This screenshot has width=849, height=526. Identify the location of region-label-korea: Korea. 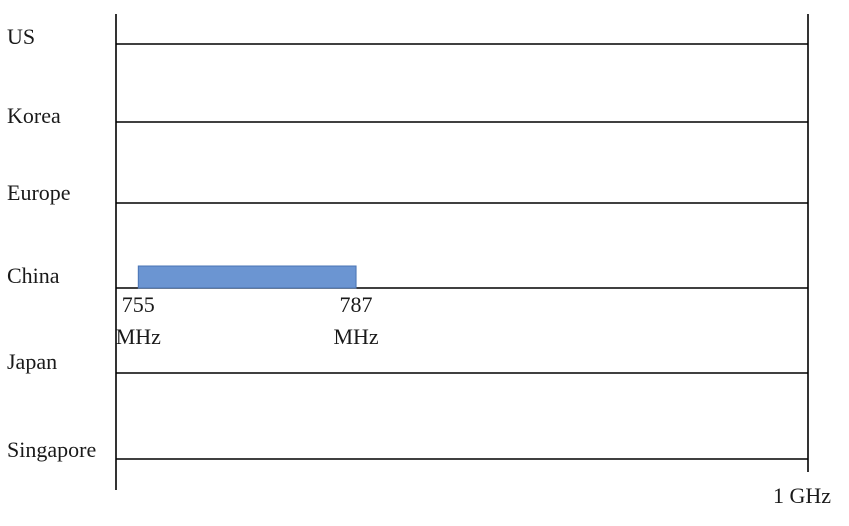
(34, 115).